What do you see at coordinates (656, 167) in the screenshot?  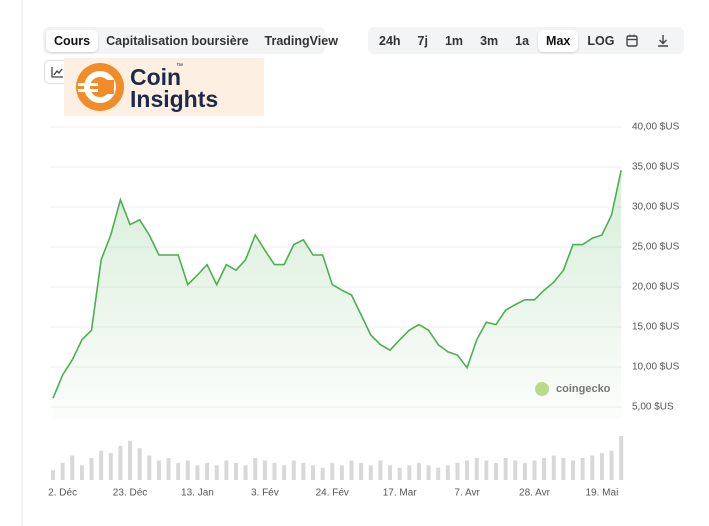 I see `y-tick-label: 35,00 $US` at bounding box center [656, 167].